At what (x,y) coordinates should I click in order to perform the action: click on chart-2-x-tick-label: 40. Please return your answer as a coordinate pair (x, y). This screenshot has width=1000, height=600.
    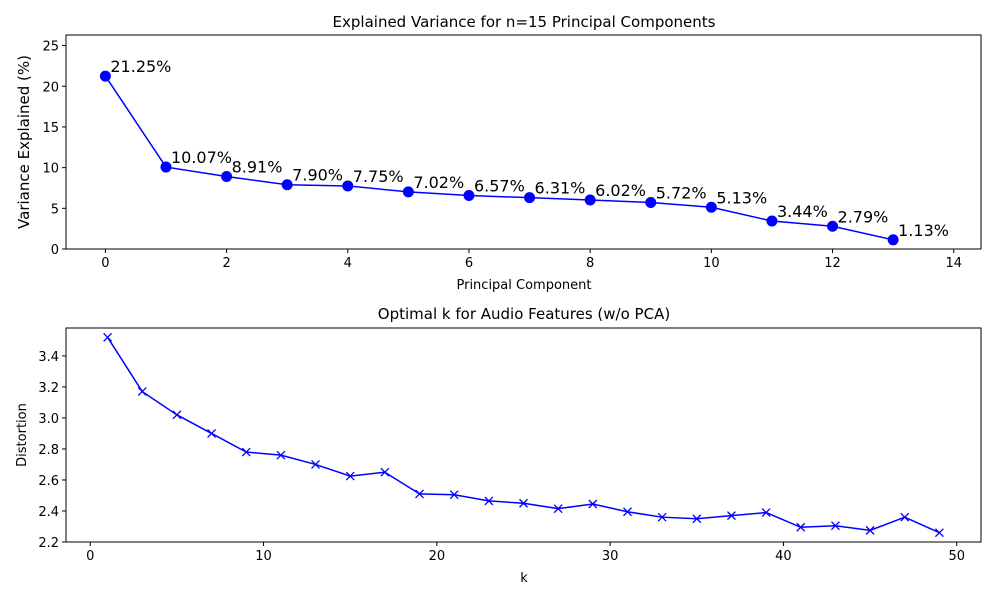
    Looking at the image, I should click on (783, 556).